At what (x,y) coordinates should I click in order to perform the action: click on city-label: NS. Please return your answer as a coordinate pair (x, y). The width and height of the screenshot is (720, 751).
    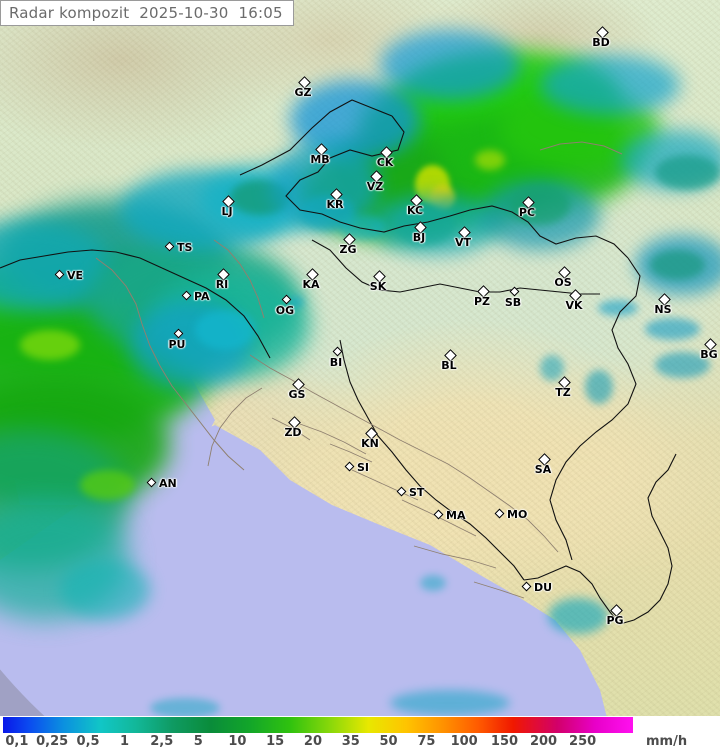
    Looking at the image, I should click on (663, 309).